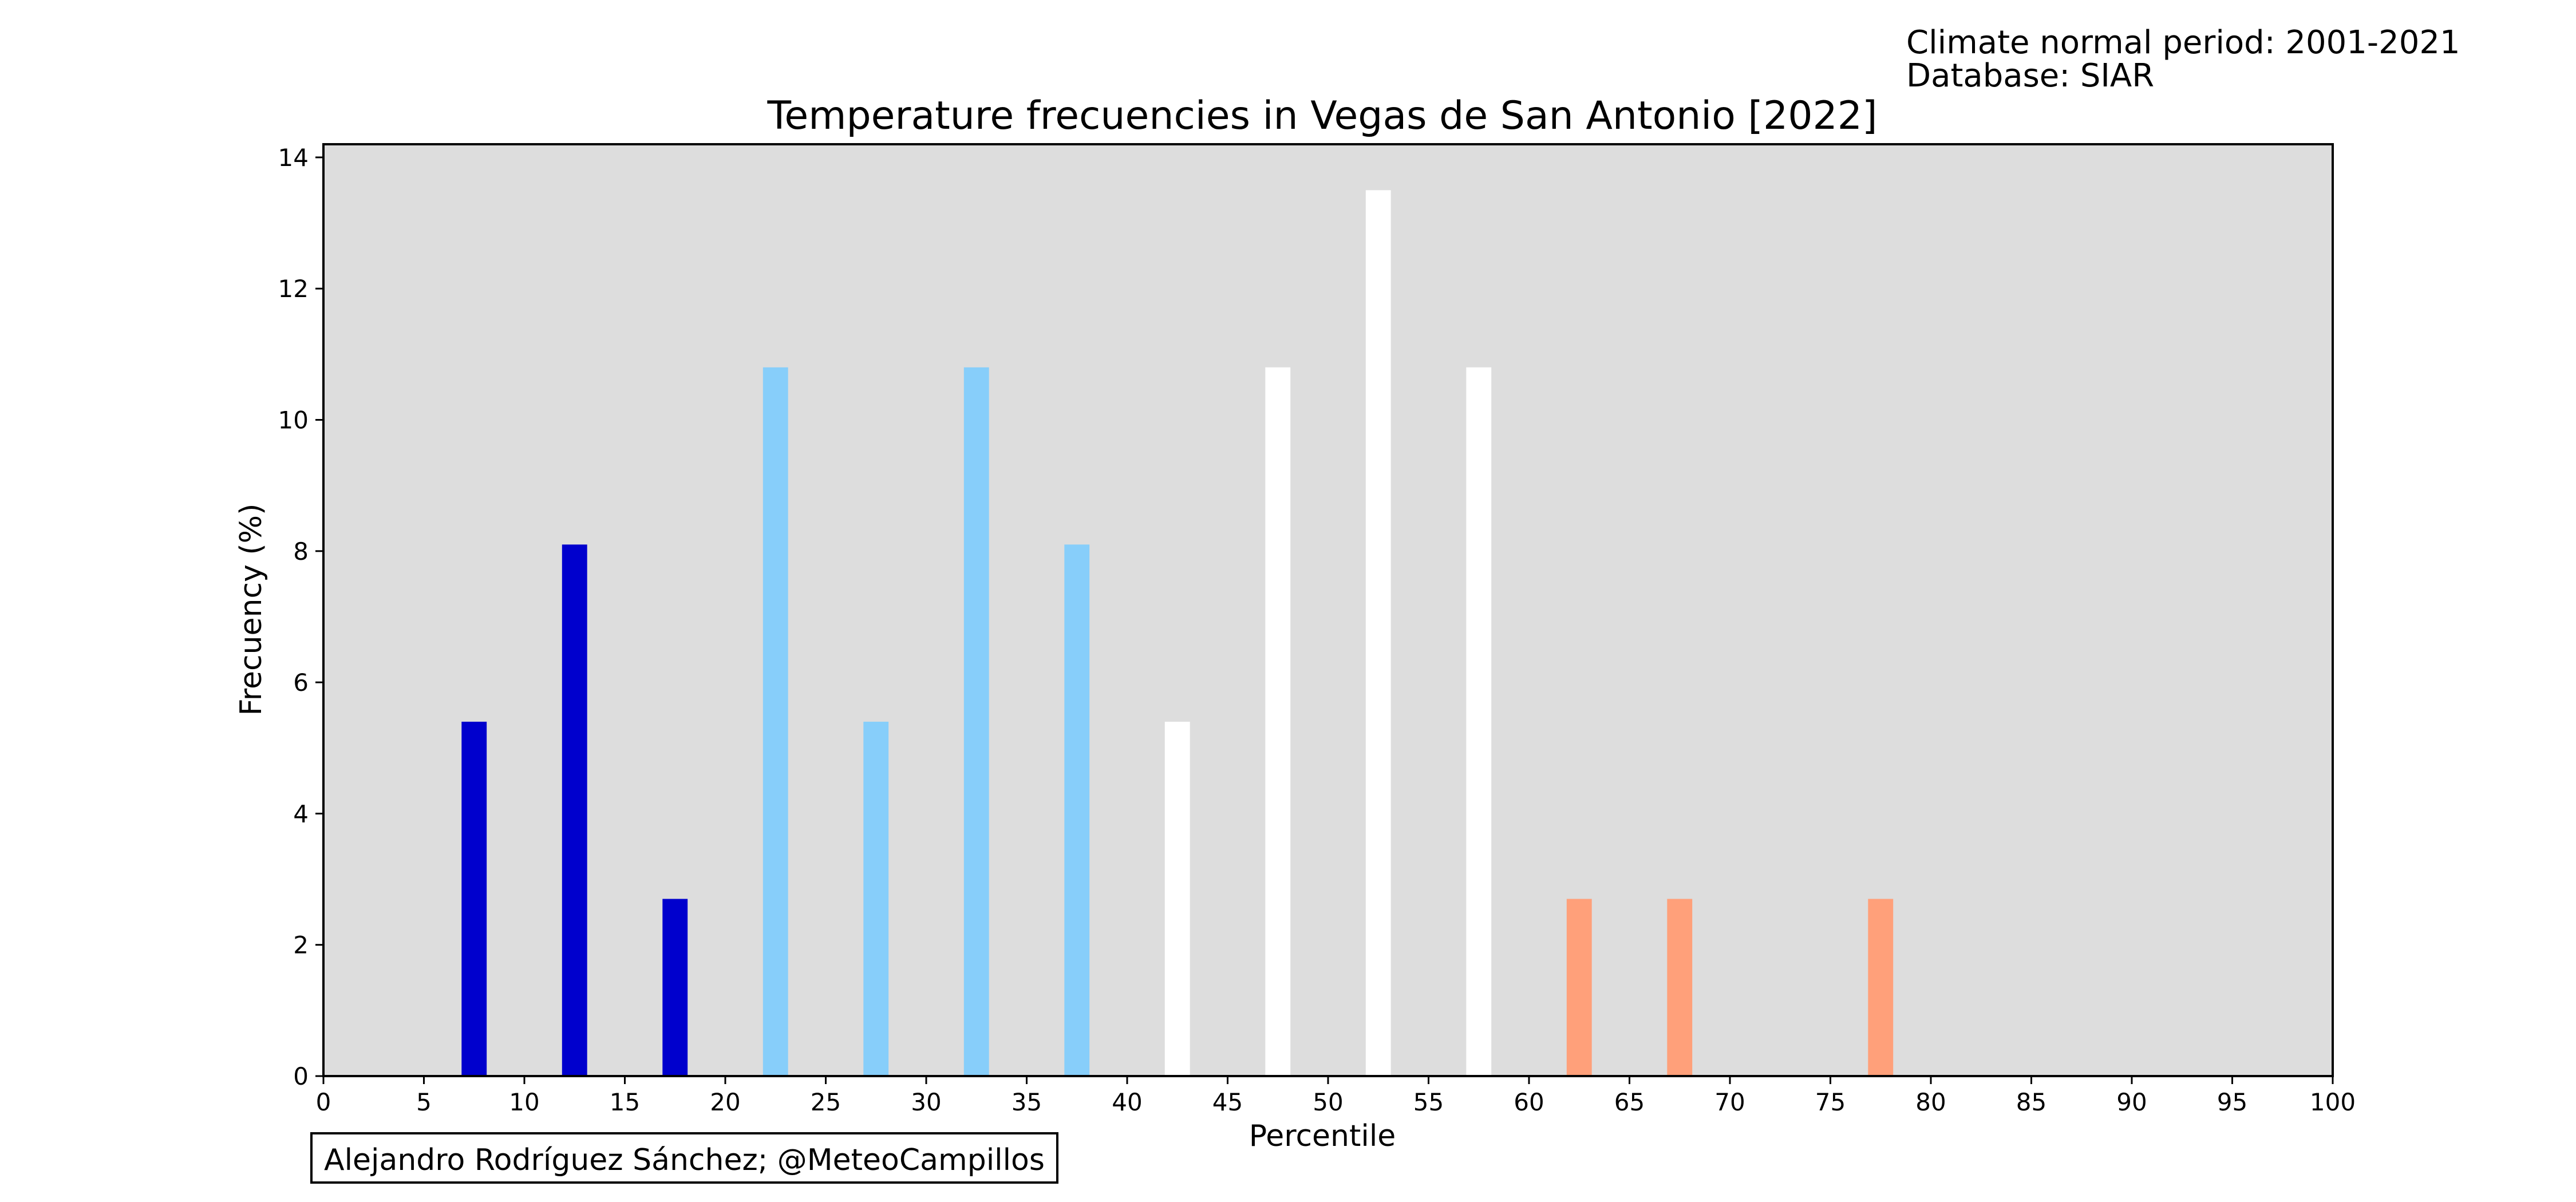 The height and width of the screenshot is (1202, 2576). Describe the element at coordinates (251, 610) in the screenshot. I see `y-axis-label: Frecuency (%)` at that location.